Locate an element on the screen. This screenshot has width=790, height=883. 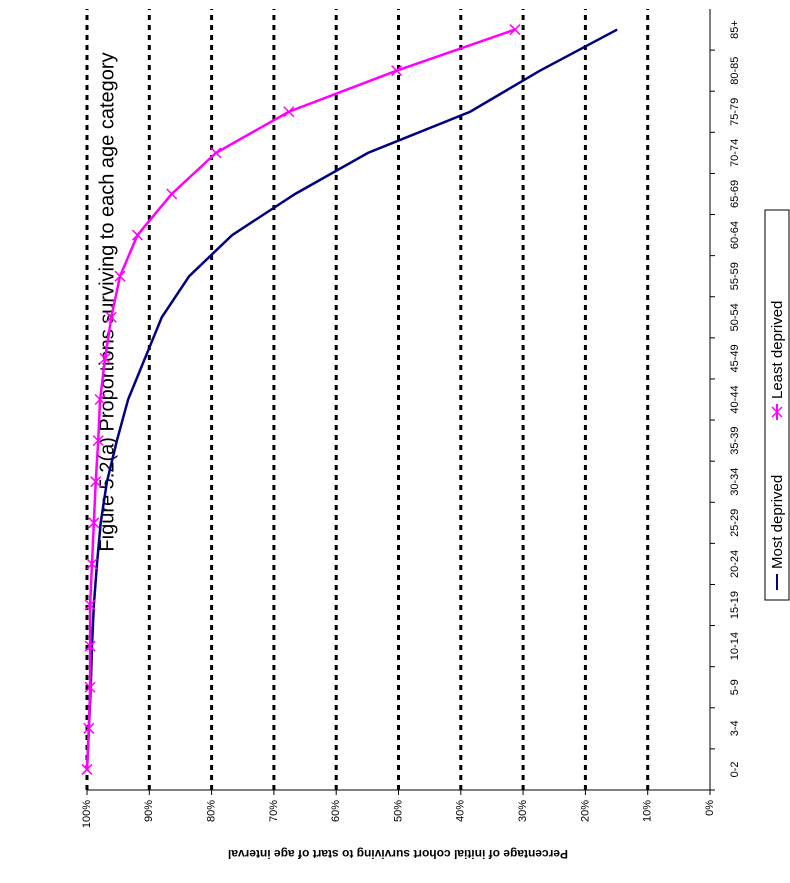
x-tick-label: 50-54 is located at coordinates (735, 317).